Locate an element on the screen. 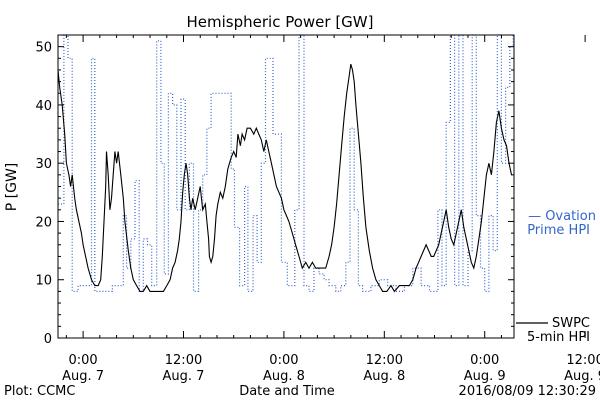 The width and height of the screenshot is (600, 400). chart-title: Hemispheric Power [GW] is located at coordinates (280, 22).